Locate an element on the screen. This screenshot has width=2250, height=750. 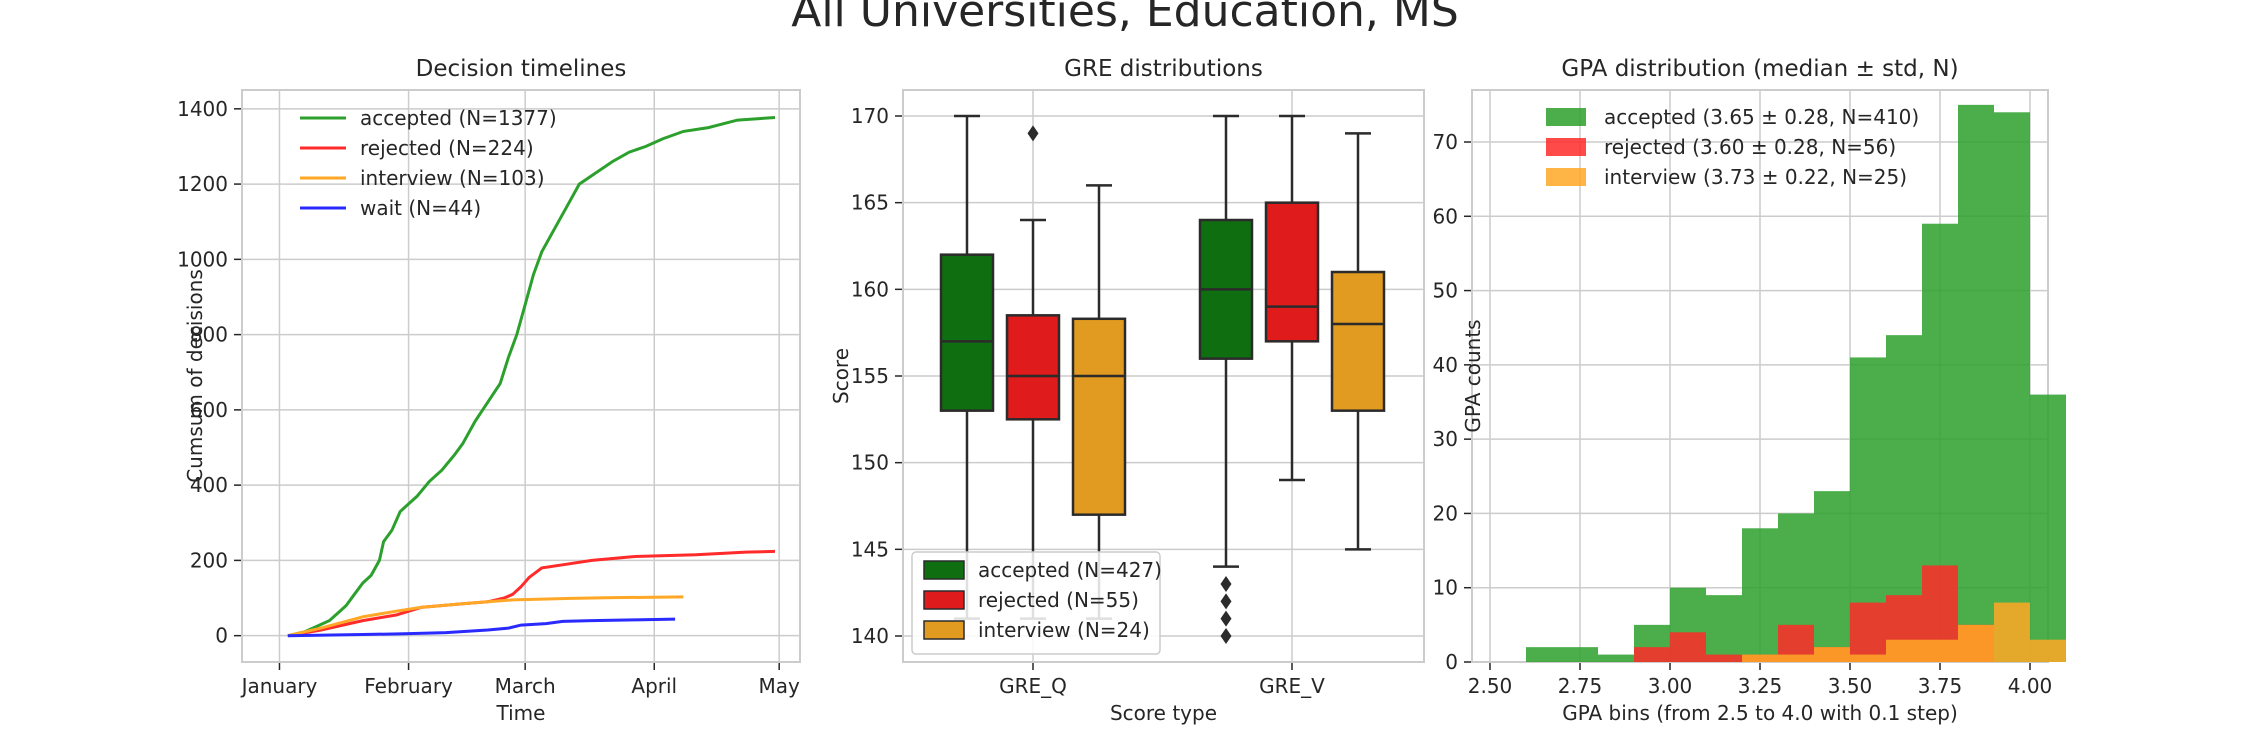
legend-label: interview (N=24) is located at coordinates (1064, 630).